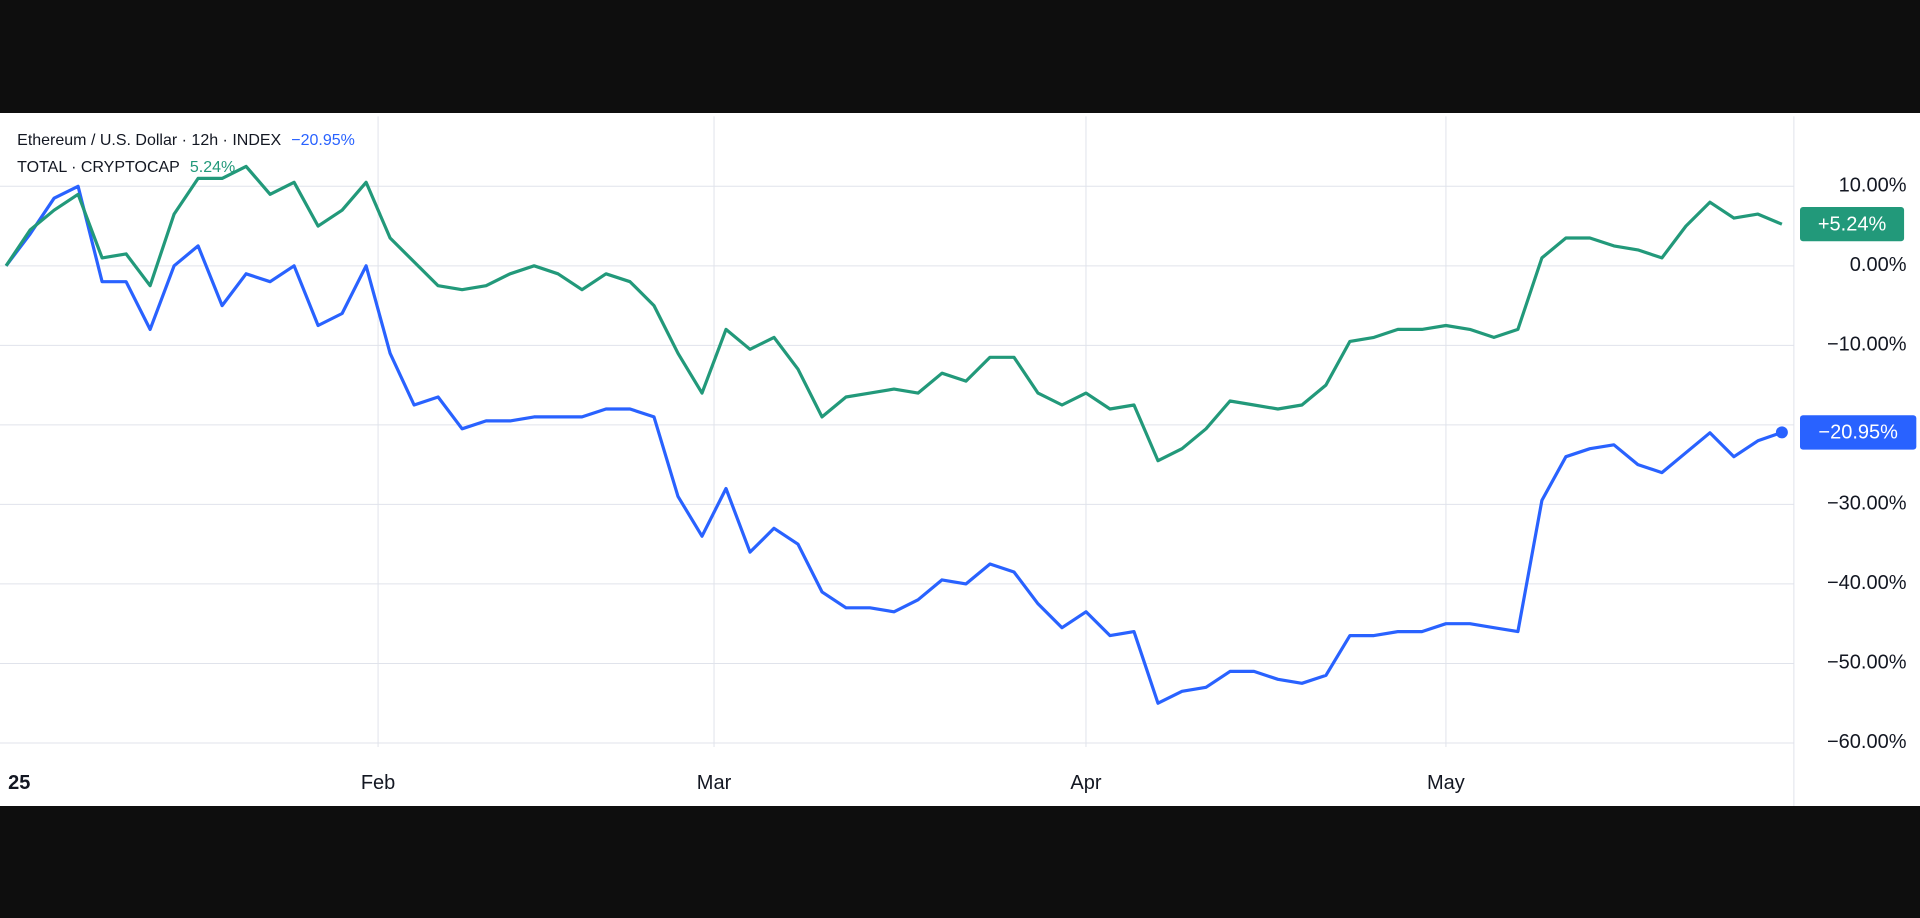  Describe the element at coordinates (1878, 265) in the screenshot. I see `y-tick-label: 0.00%` at that location.